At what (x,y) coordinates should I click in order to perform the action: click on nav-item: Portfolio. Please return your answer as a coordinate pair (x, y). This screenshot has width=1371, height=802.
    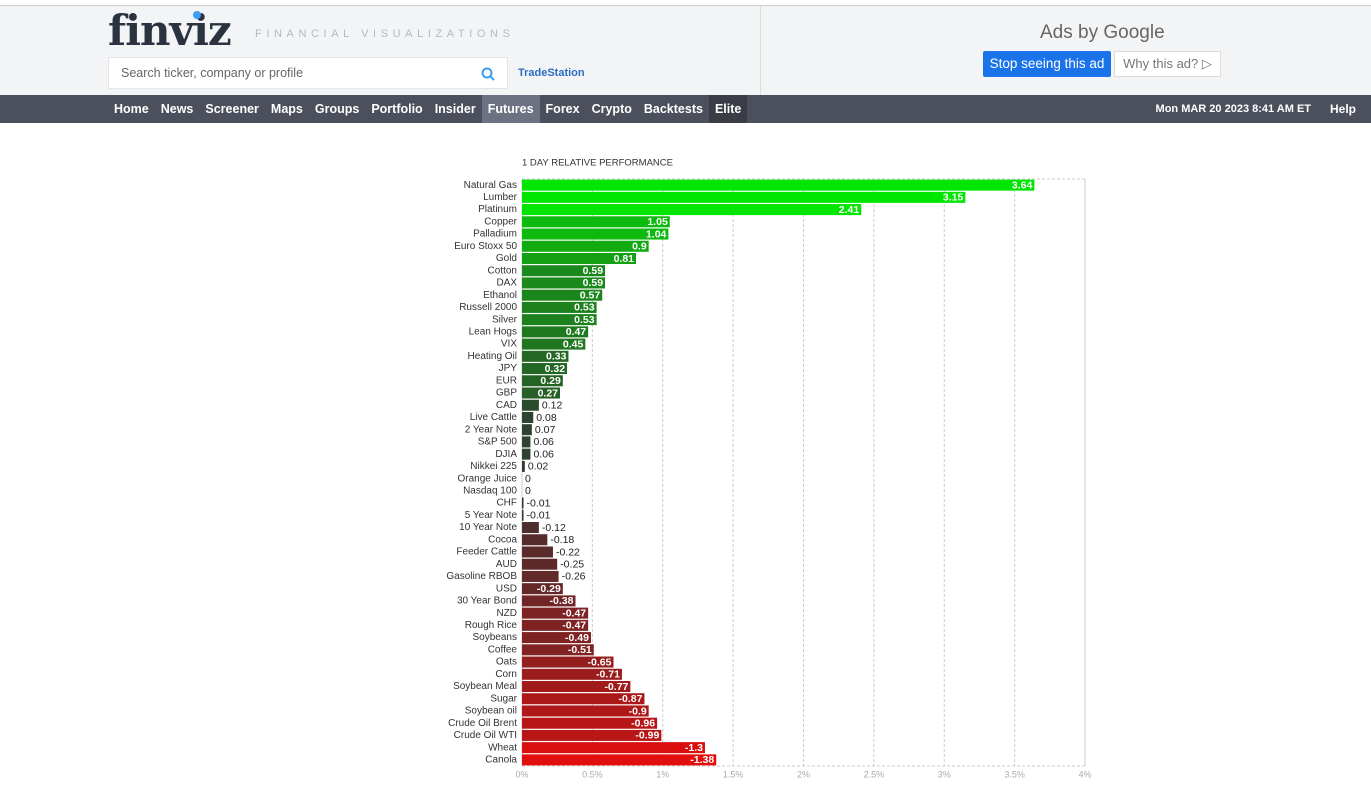
    Looking at the image, I should click on (397, 109).